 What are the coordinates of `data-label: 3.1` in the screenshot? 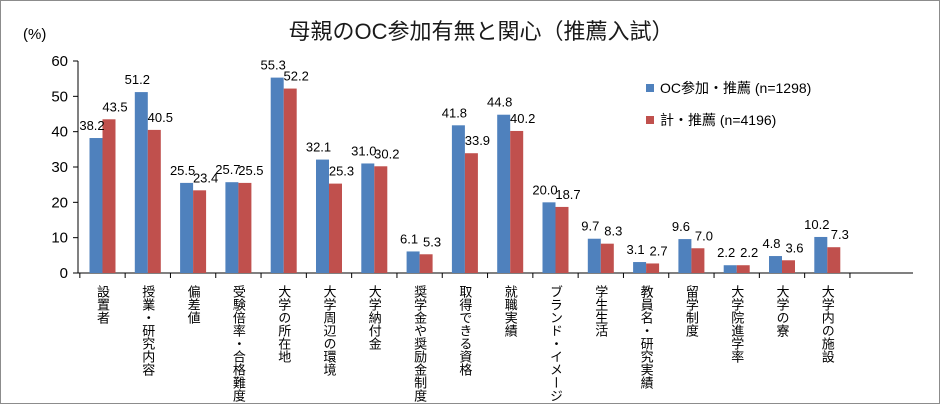 It's located at (636, 249).